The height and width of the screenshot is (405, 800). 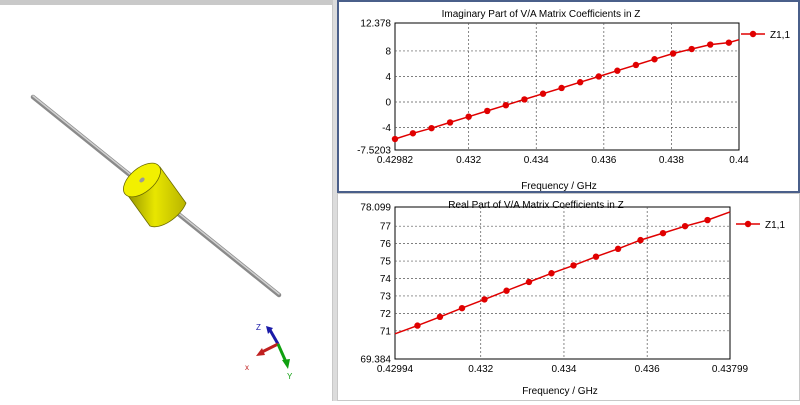 I want to click on y-tick-label: 78.099, so click(x=375, y=208).